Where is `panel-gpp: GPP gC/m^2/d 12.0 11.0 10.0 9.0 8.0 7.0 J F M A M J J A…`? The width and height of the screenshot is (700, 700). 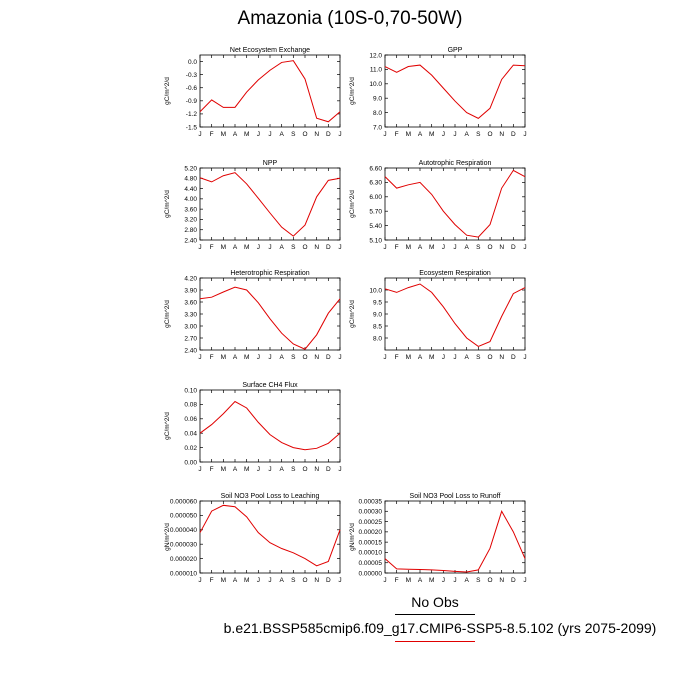
panel-gpp: GPP gC/m^2/d 12.0 11.0 10.0 9.0 8.0 7.0 J F M A M J J A… is located at coordinates (435, 90).